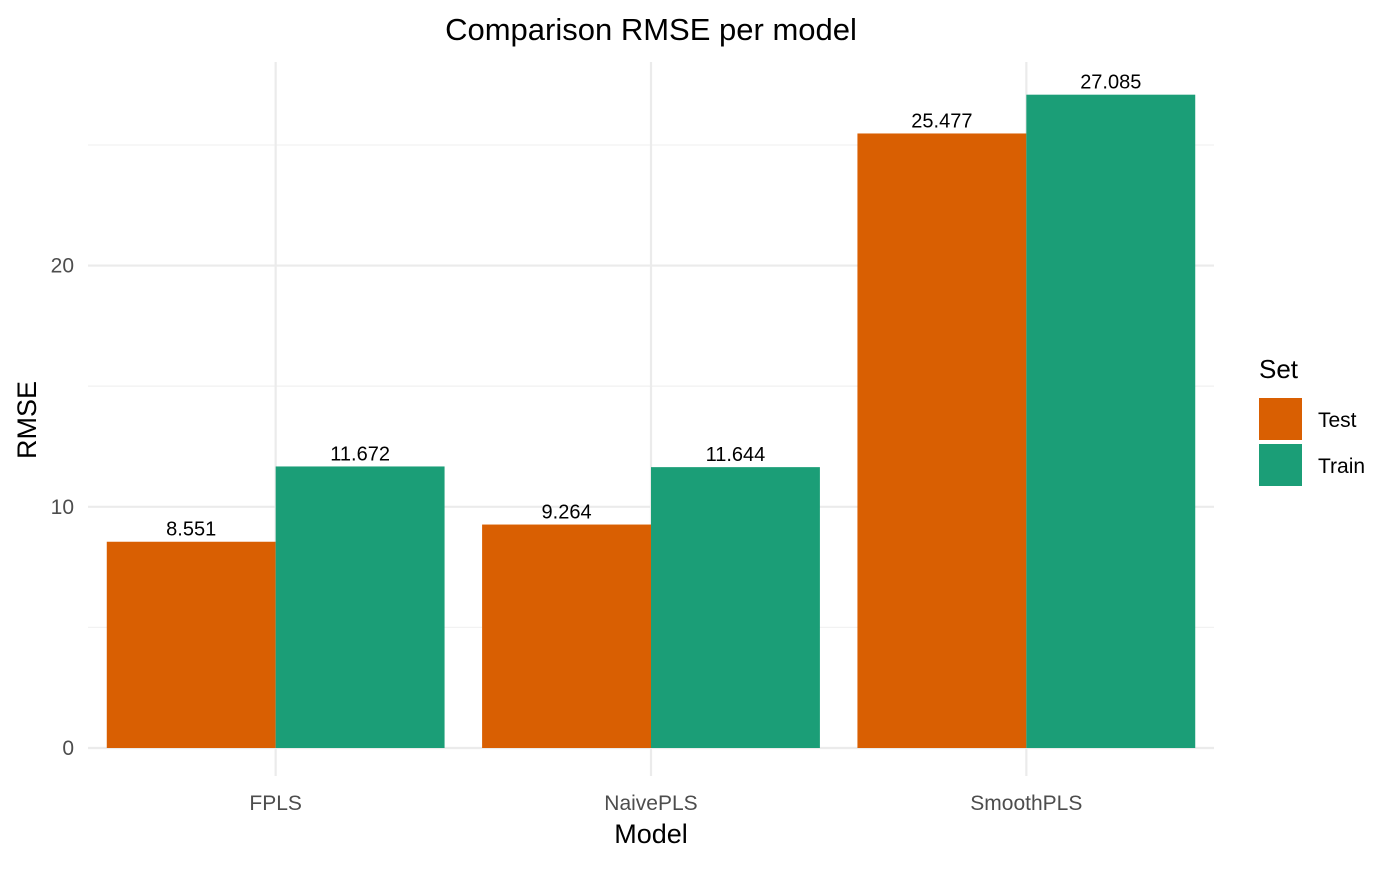 Image resolution: width=1400 pixels, height=870 pixels. I want to click on x-tick-label: NaivePLS, so click(650, 803).